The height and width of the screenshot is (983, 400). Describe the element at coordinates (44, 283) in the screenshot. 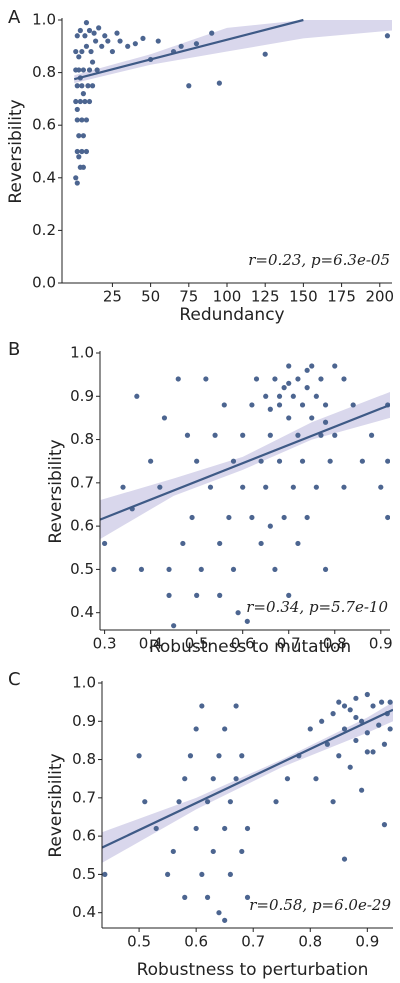

I see `y-tick-label: 0.0` at that location.